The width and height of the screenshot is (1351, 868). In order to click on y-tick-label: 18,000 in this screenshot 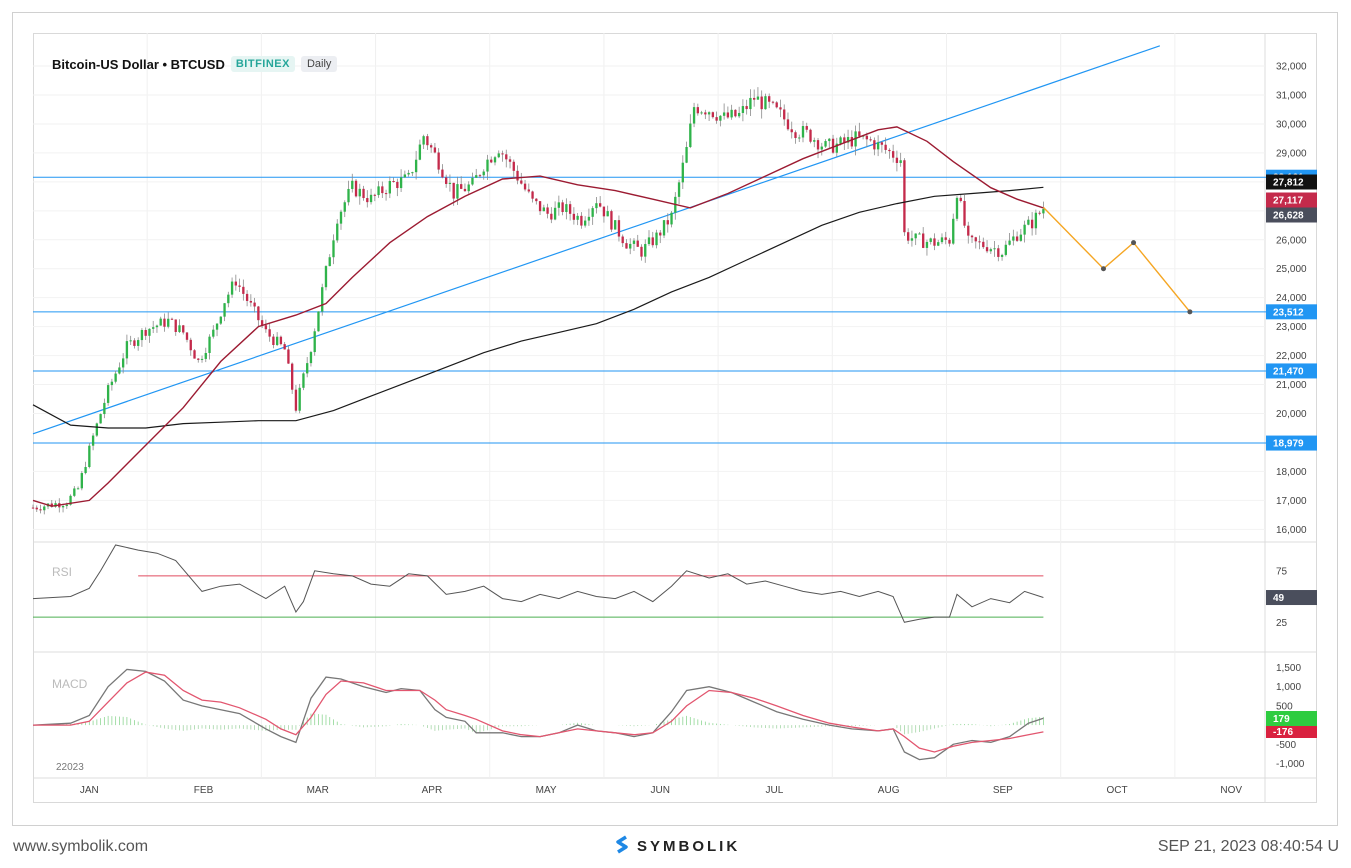, I will do `click(1291, 472)`.